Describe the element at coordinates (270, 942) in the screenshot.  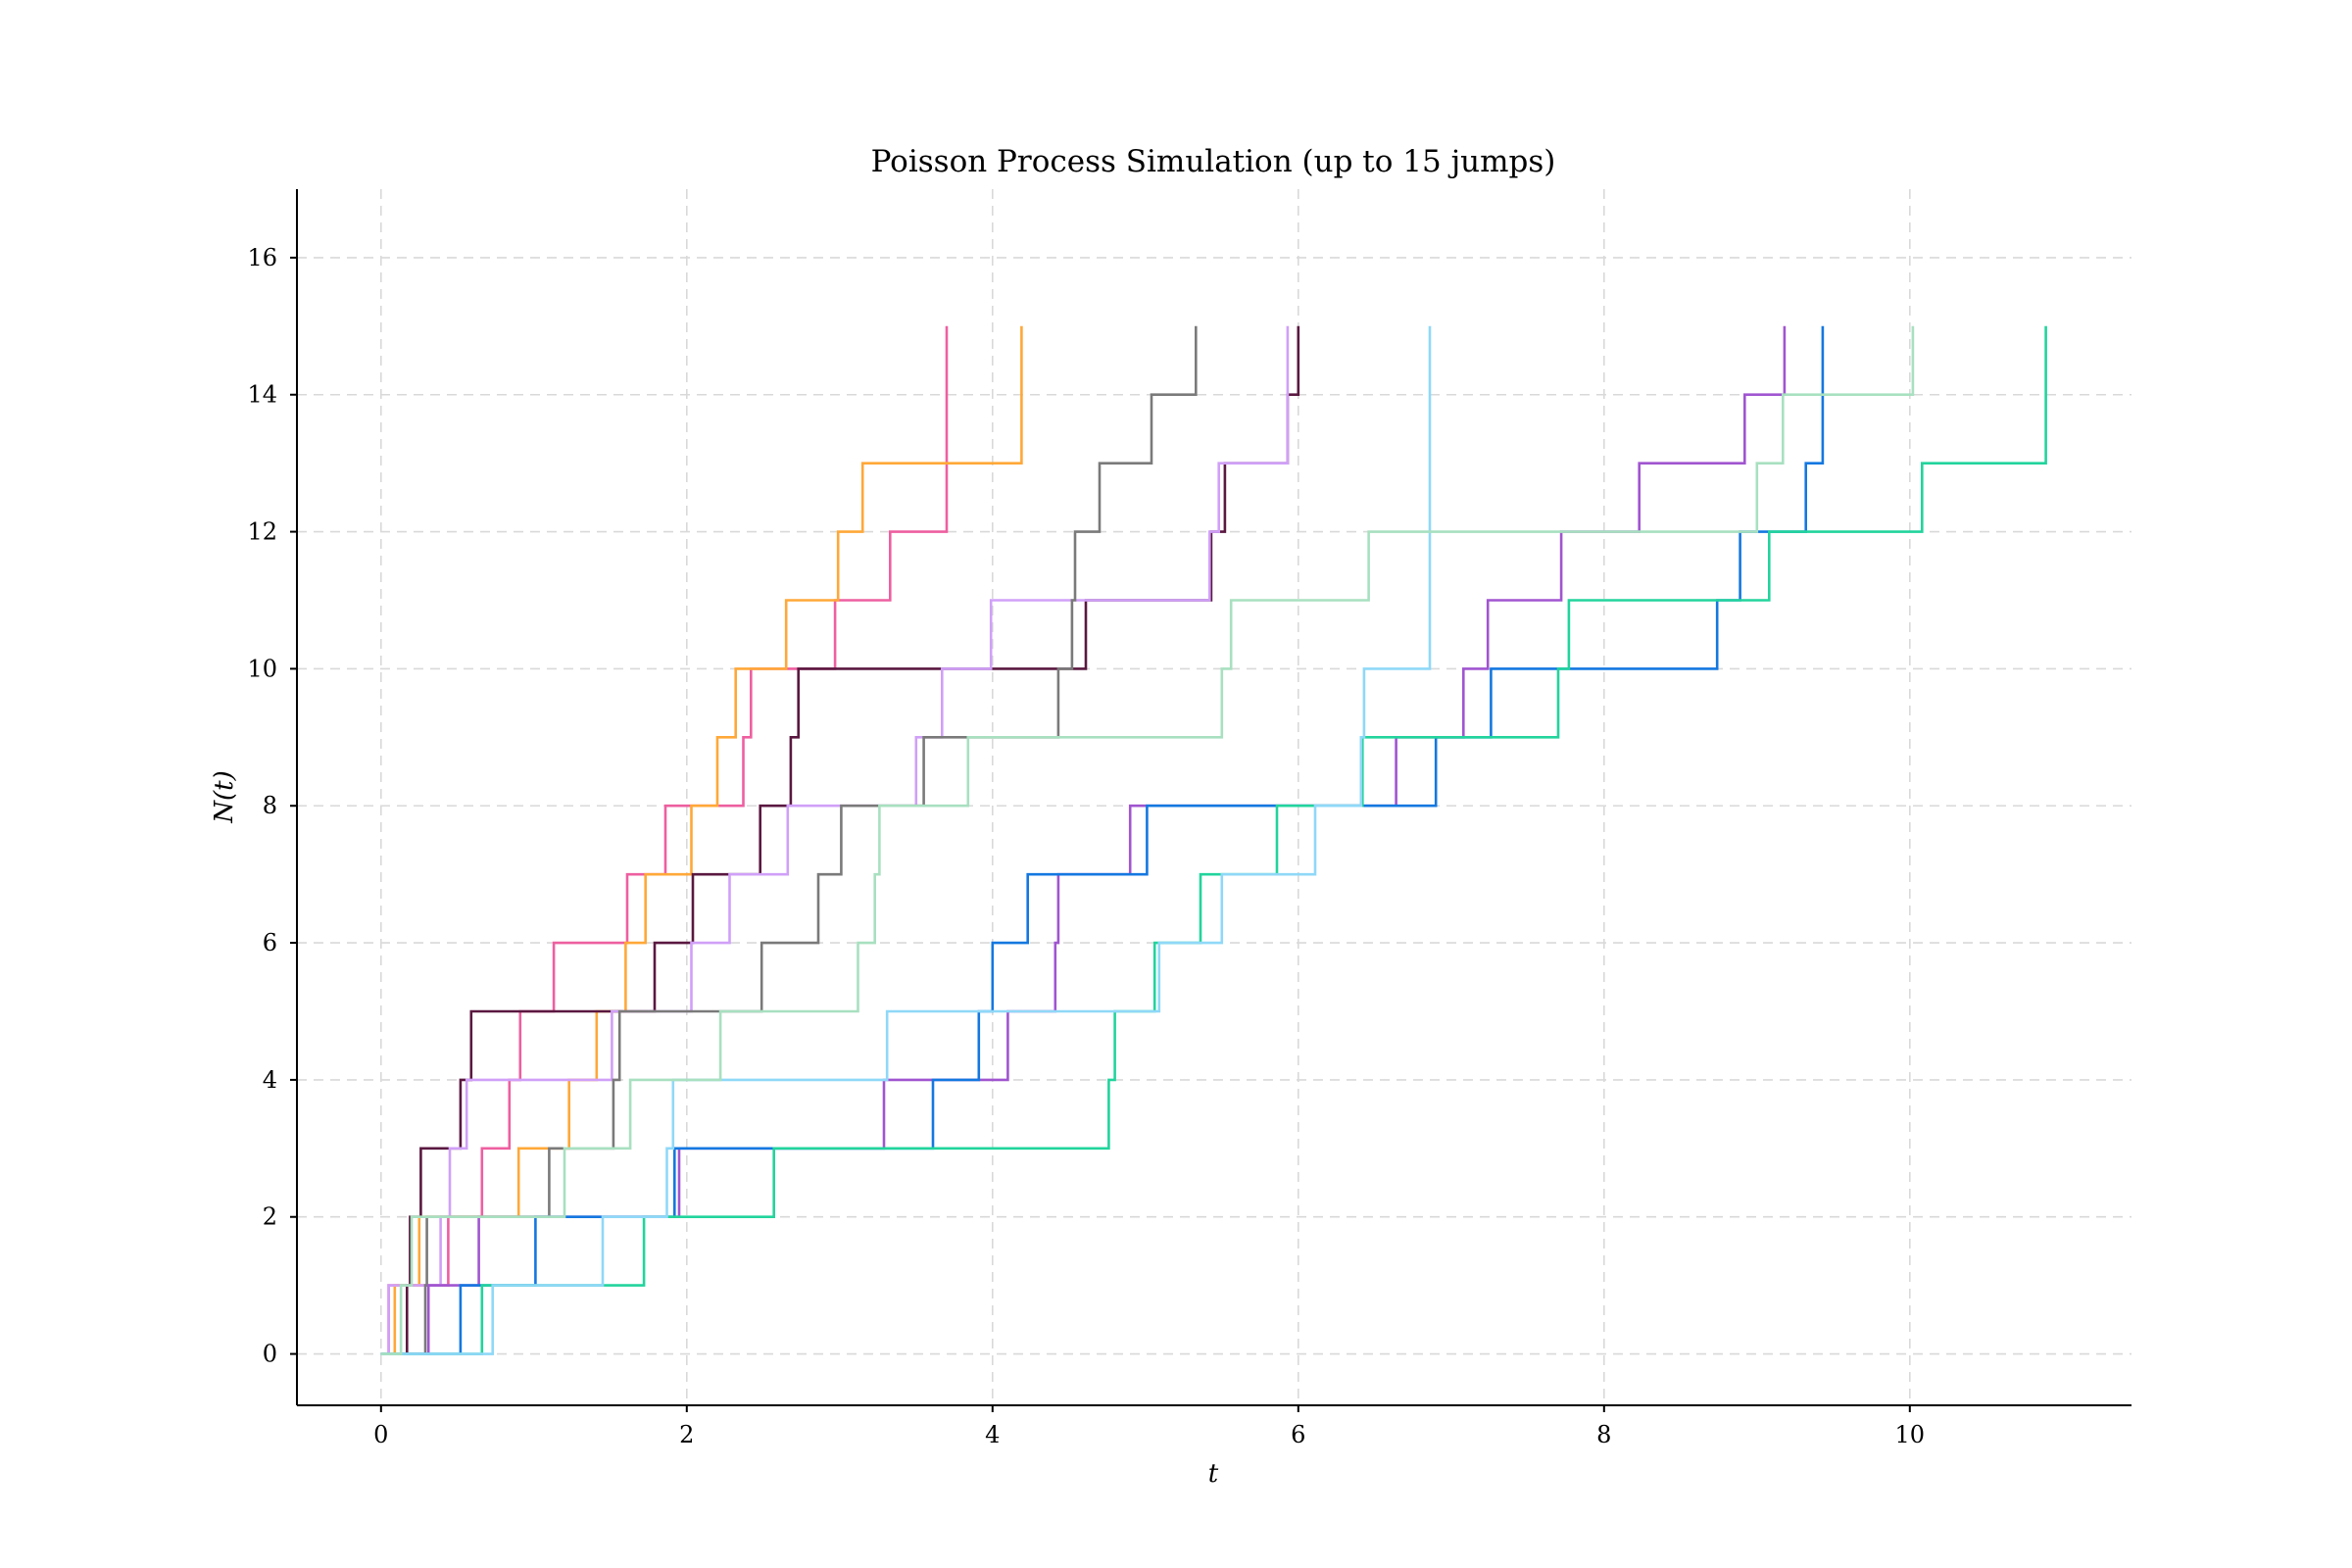
I see `y-tick-label: 6` at that location.